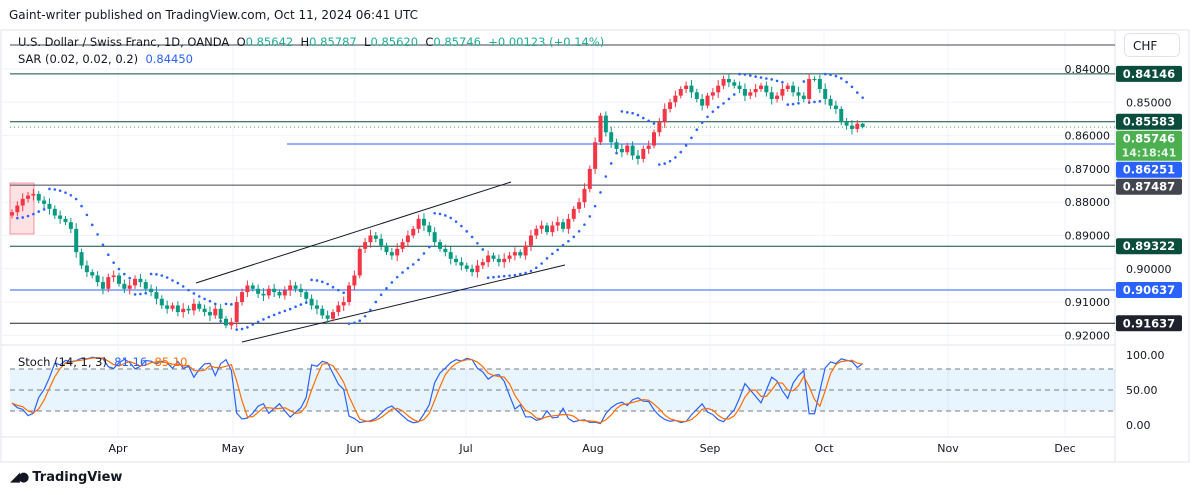  What do you see at coordinates (824, 448) in the screenshot?
I see `time-tick-label: Oct` at bounding box center [824, 448].